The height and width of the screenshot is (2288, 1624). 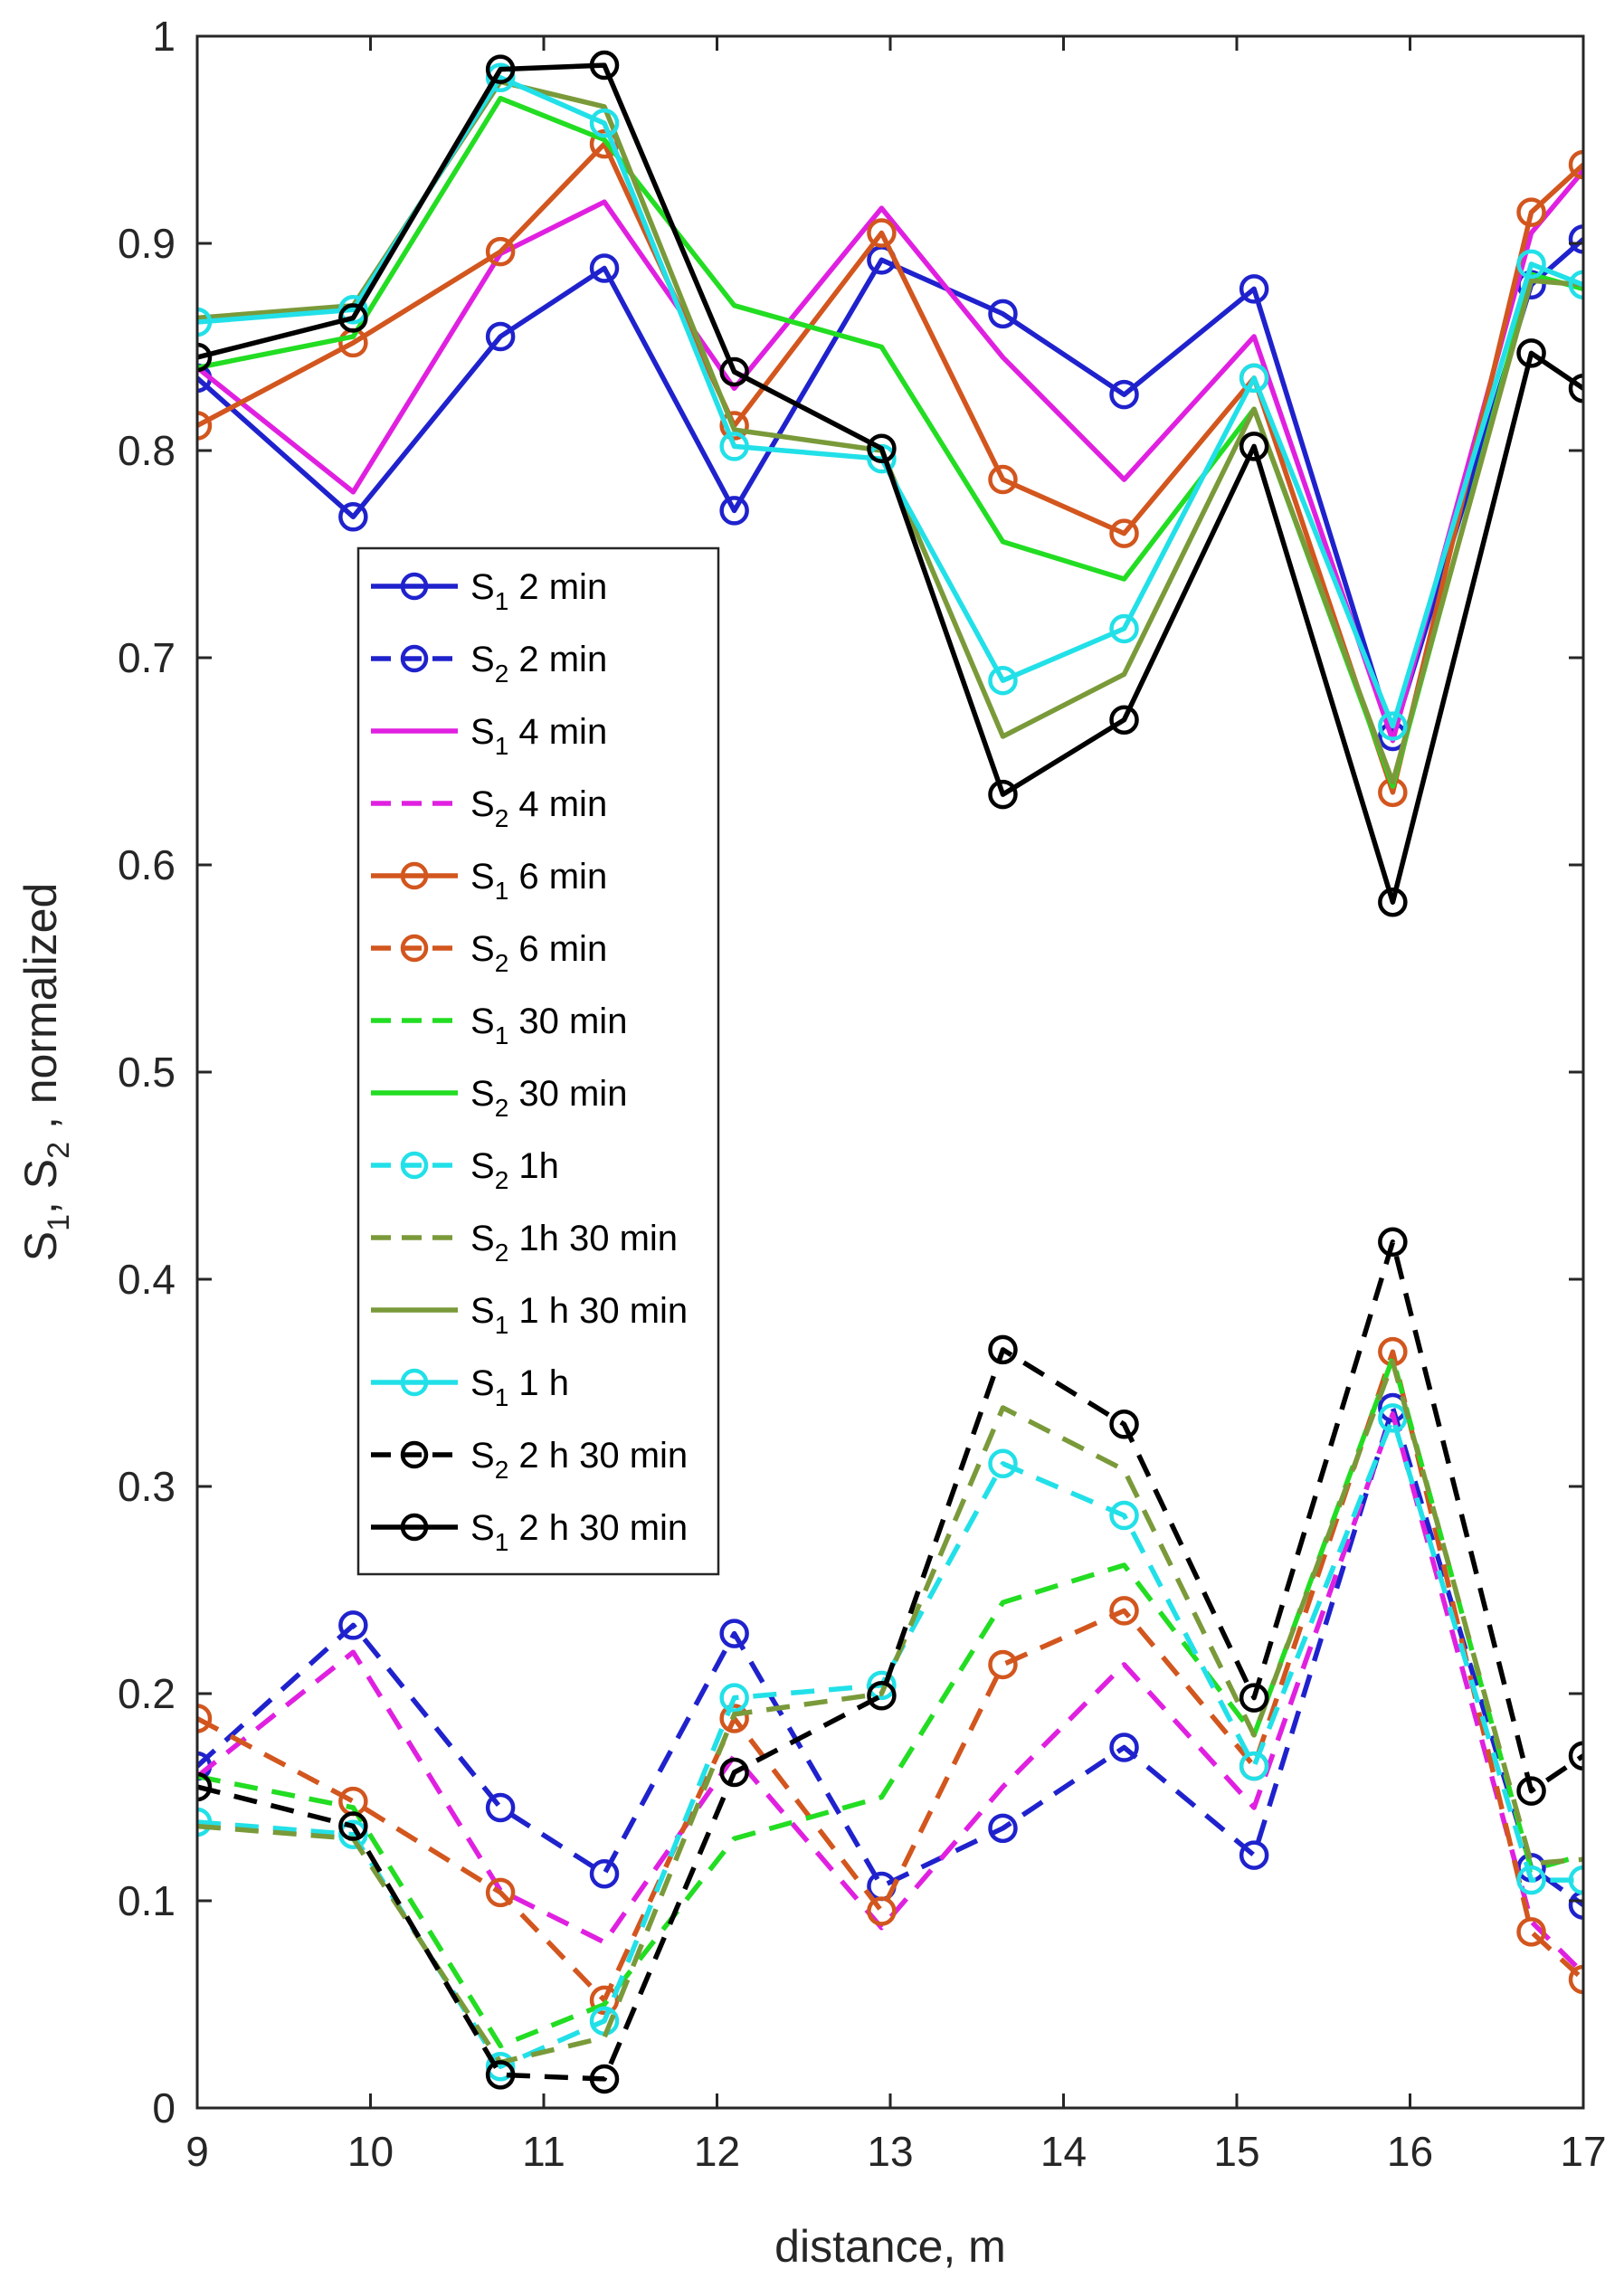 What do you see at coordinates (890, 2152) in the screenshot?
I see `x-tick-label: 13` at bounding box center [890, 2152].